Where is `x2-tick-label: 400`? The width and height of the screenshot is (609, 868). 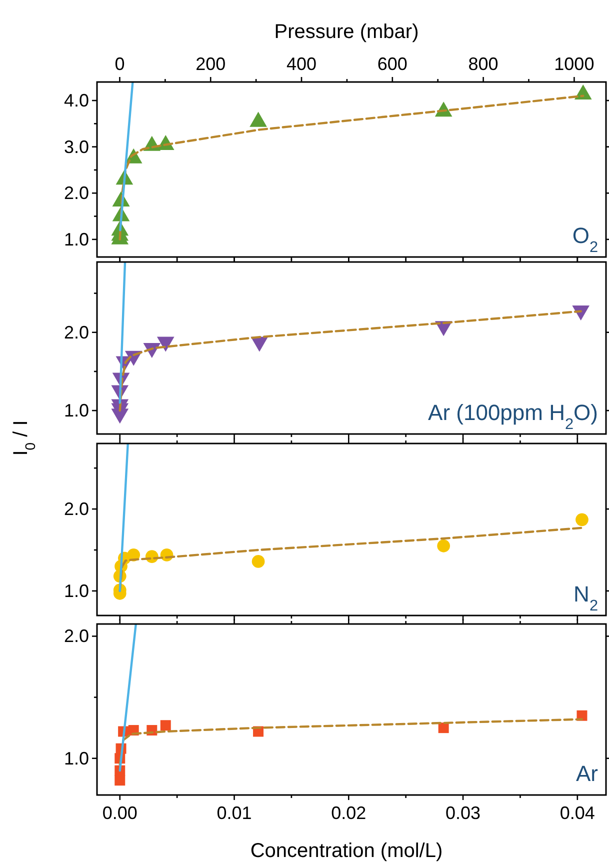 x2-tick-label: 400 is located at coordinates (301, 64).